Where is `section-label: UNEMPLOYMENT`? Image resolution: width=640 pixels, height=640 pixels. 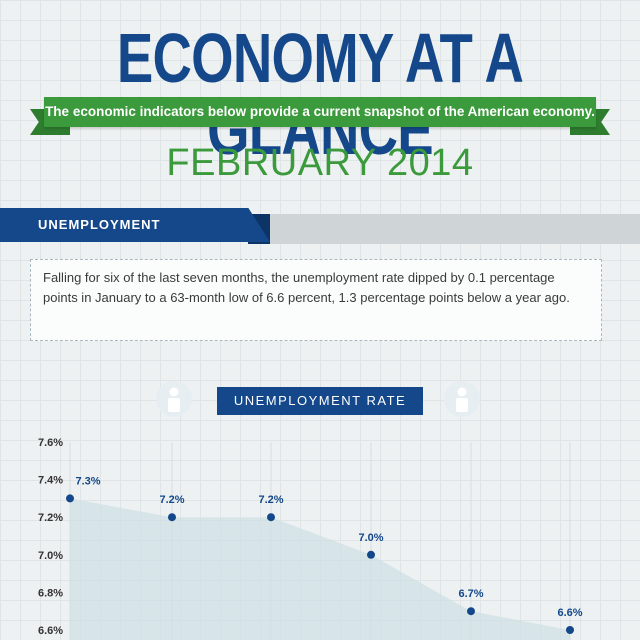 section-label: UNEMPLOYMENT is located at coordinates (99, 224).